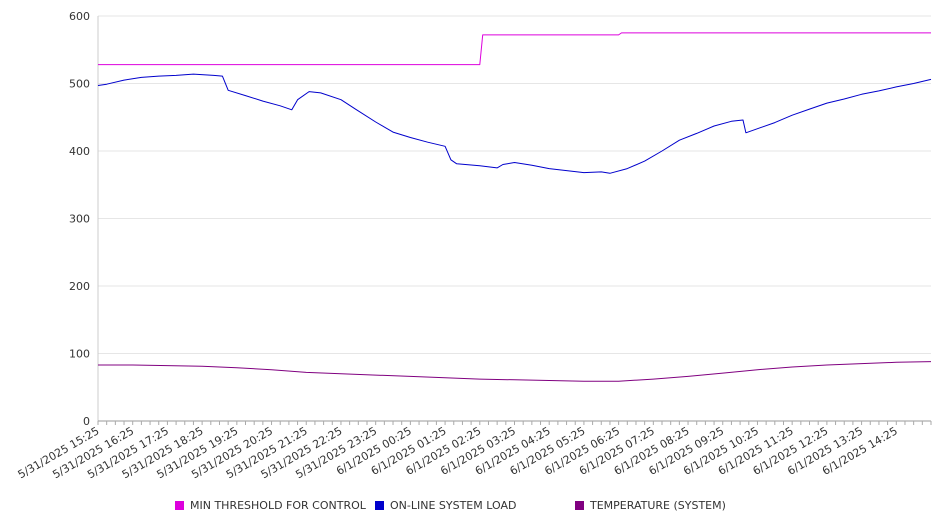 The image size is (946, 526). I want to click on y-axis-ticks: 0 100 200 300 400 500 600, so click(79, 219).